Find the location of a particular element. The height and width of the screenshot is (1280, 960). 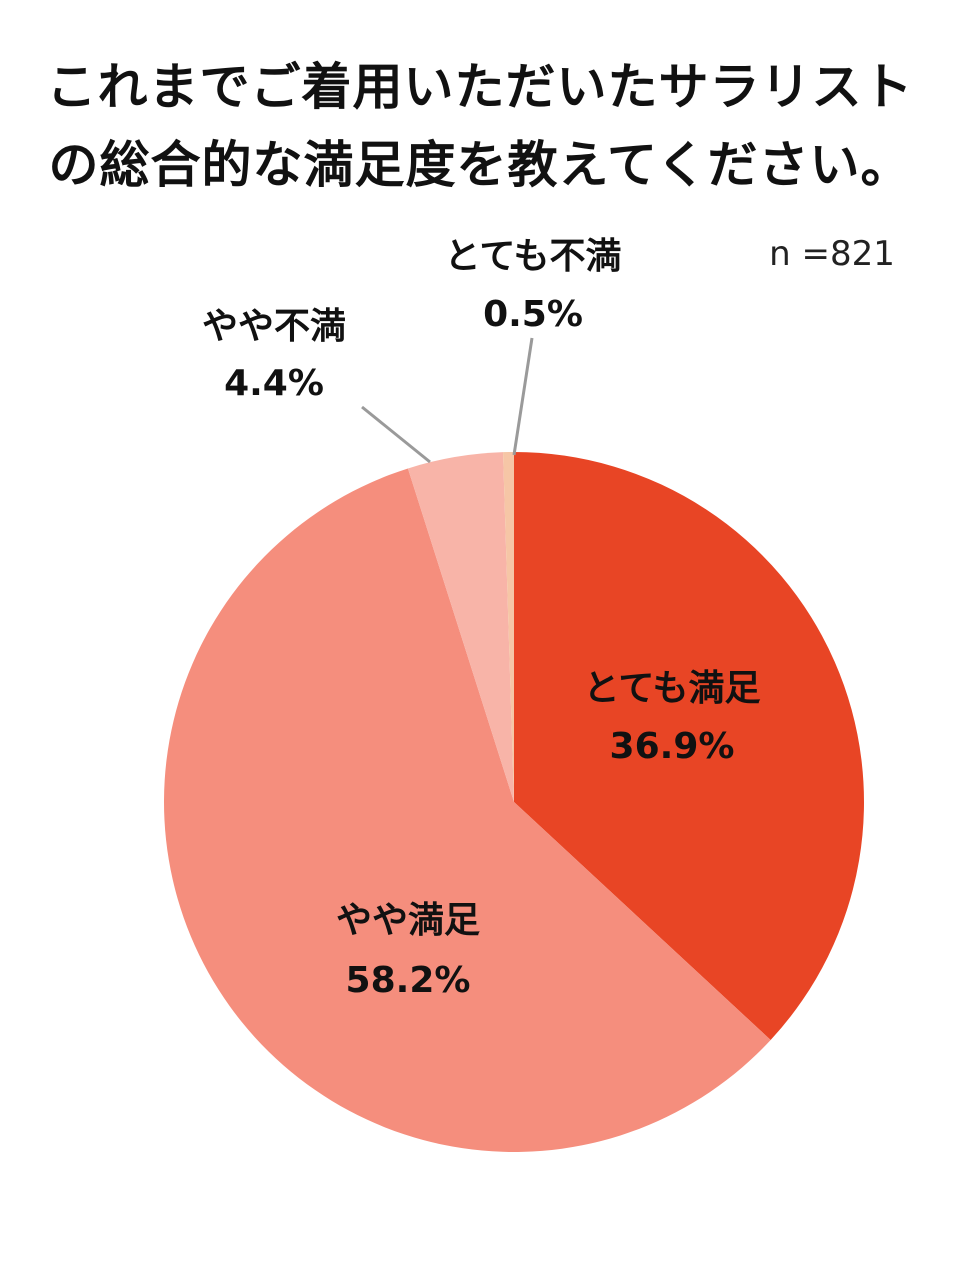

sample-size-label: n =821 is located at coordinates (832, 254).